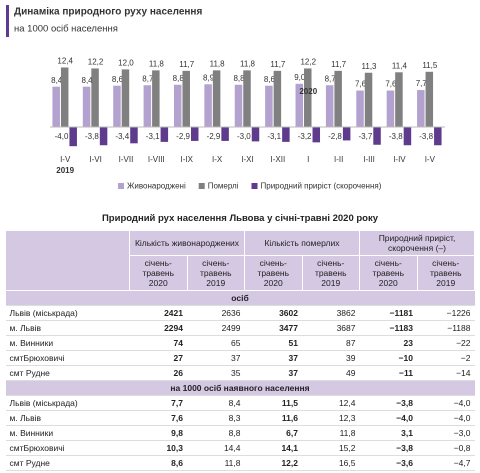  I want to click on table-cell: смт Рудне, so click(67, 463).